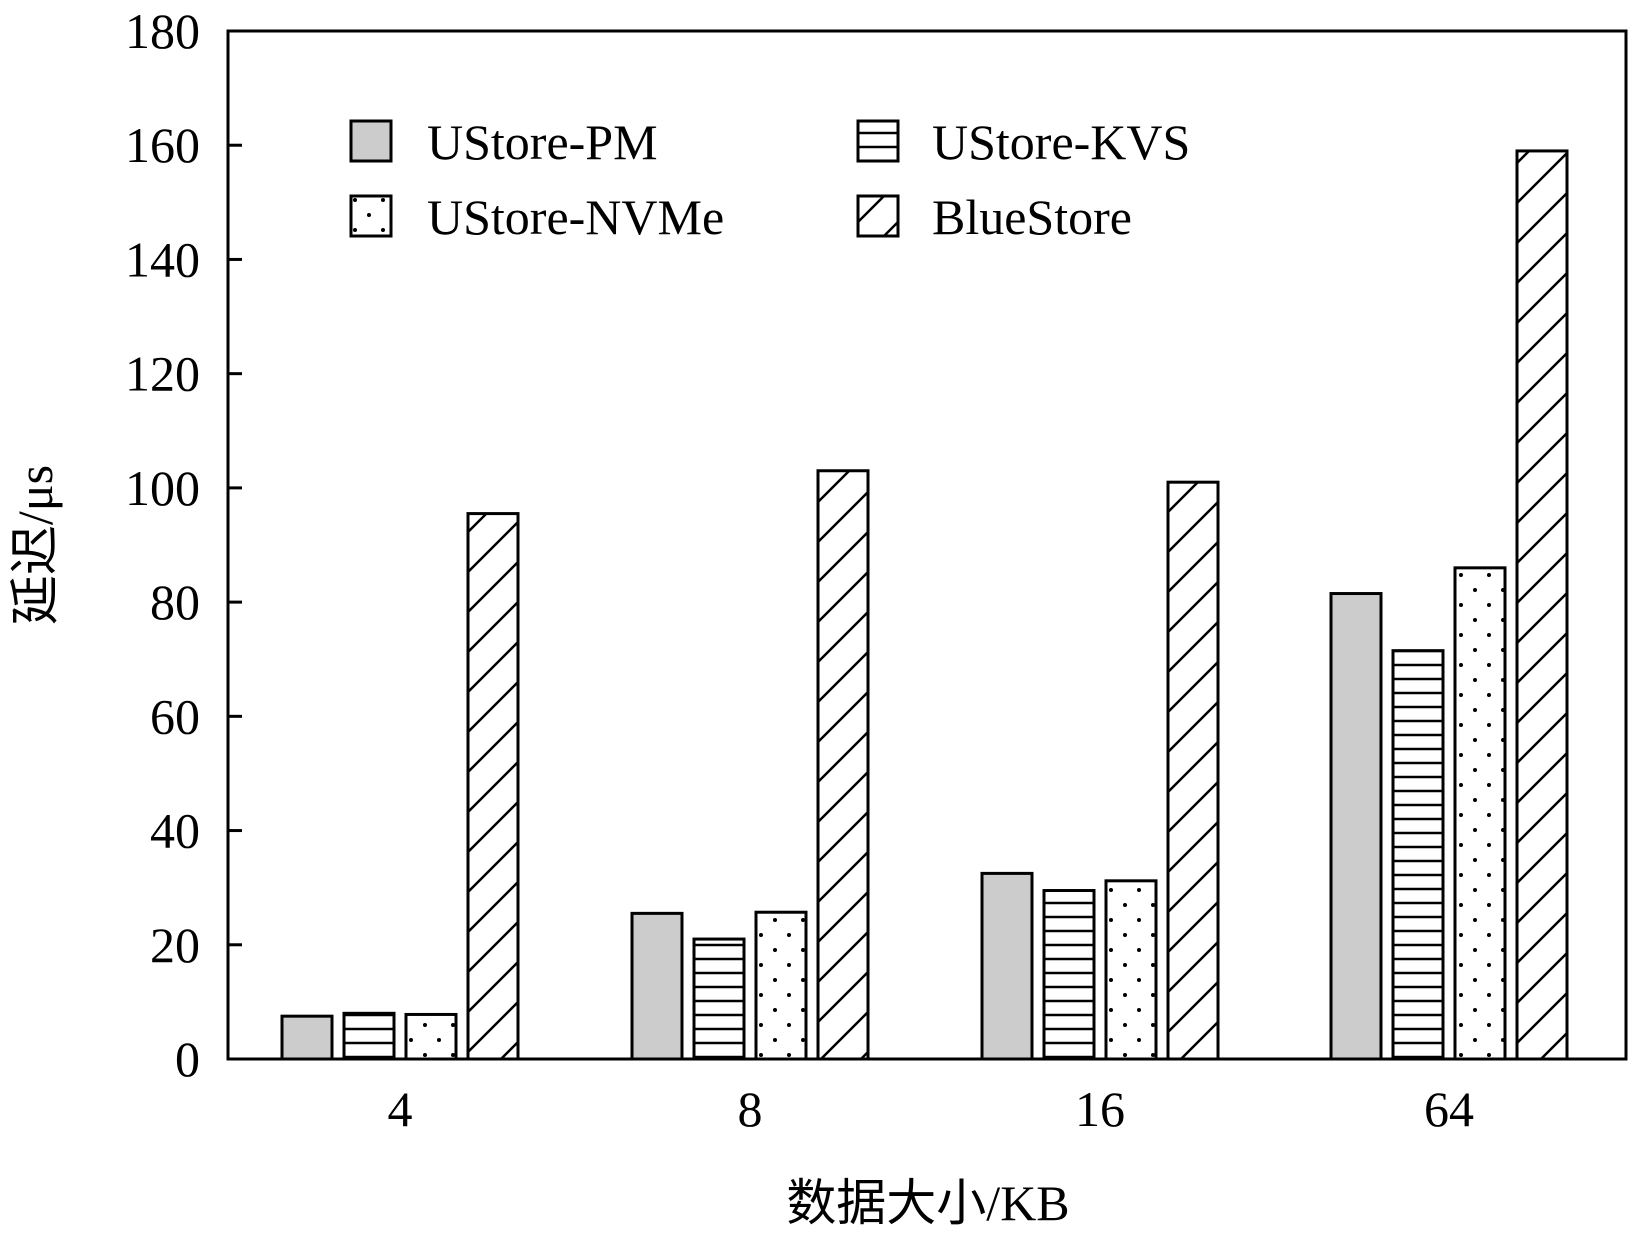 The width and height of the screenshot is (1630, 1244). What do you see at coordinates (175, 602) in the screenshot?
I see `y-tick-label: 80` at bounding box center [175, 602].